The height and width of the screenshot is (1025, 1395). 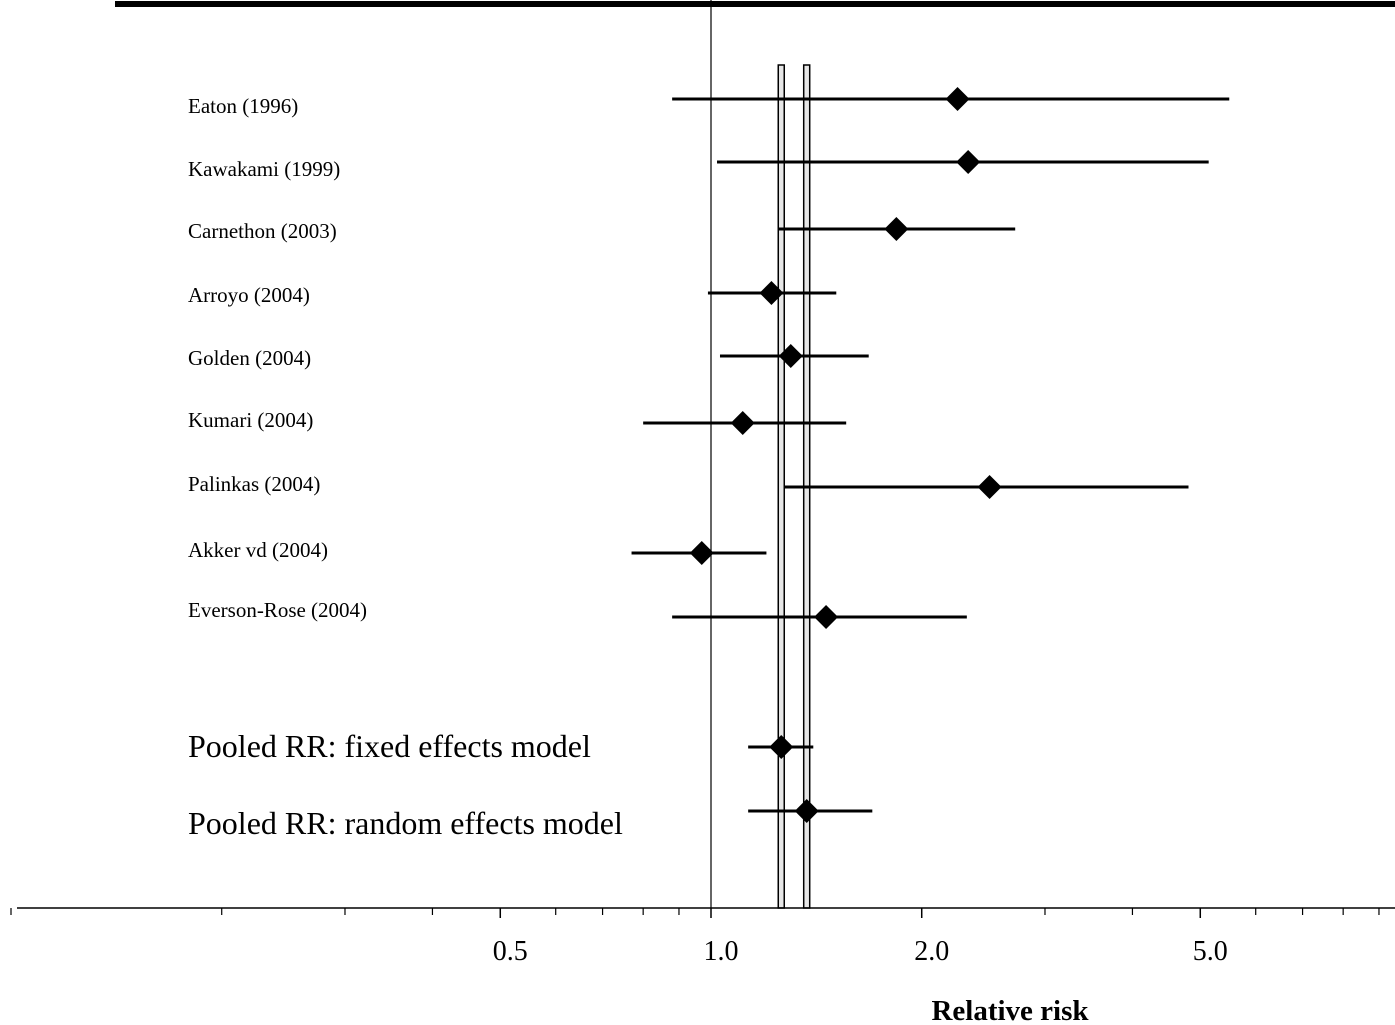 What do you see at coordinates (277, 610) in the screenshot?
I see `study-label: Everson-Rose (2004)` at bounding box center [277, 610].